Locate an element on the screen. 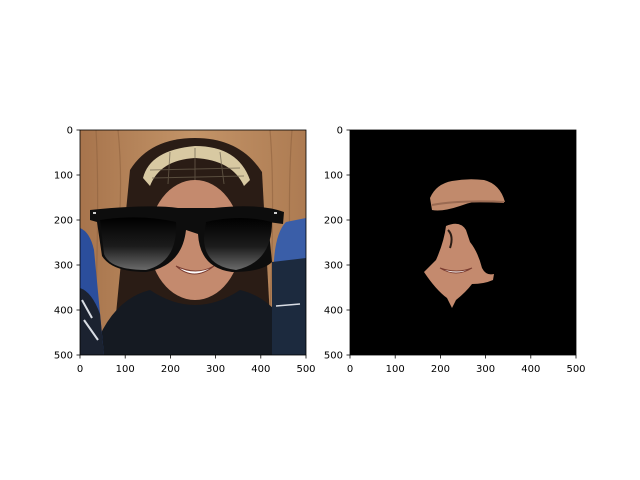 The height and width of the screenshot is (480, 640). left-y-tick-label: 400 is located at coordinates (63, 311).